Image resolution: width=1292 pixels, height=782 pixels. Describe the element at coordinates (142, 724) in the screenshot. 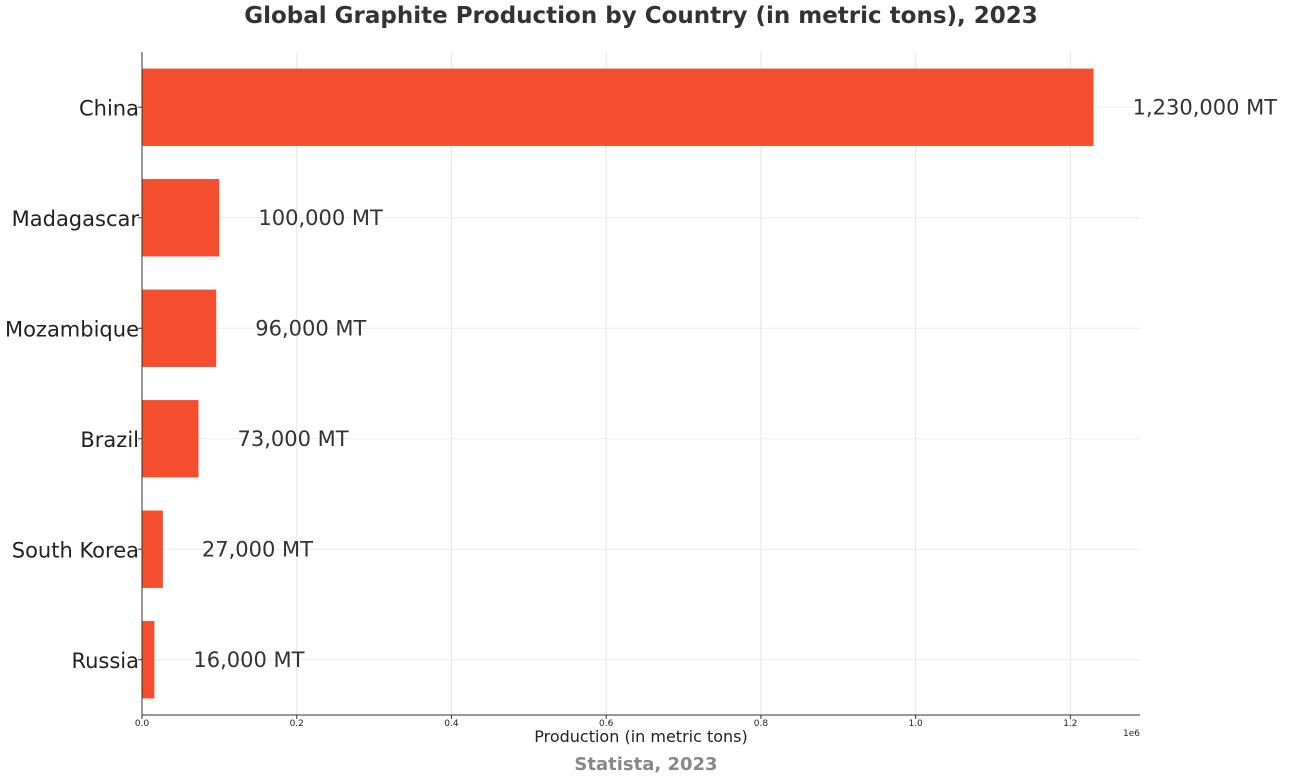

I see `x-tick-label: 0.0` at that location.